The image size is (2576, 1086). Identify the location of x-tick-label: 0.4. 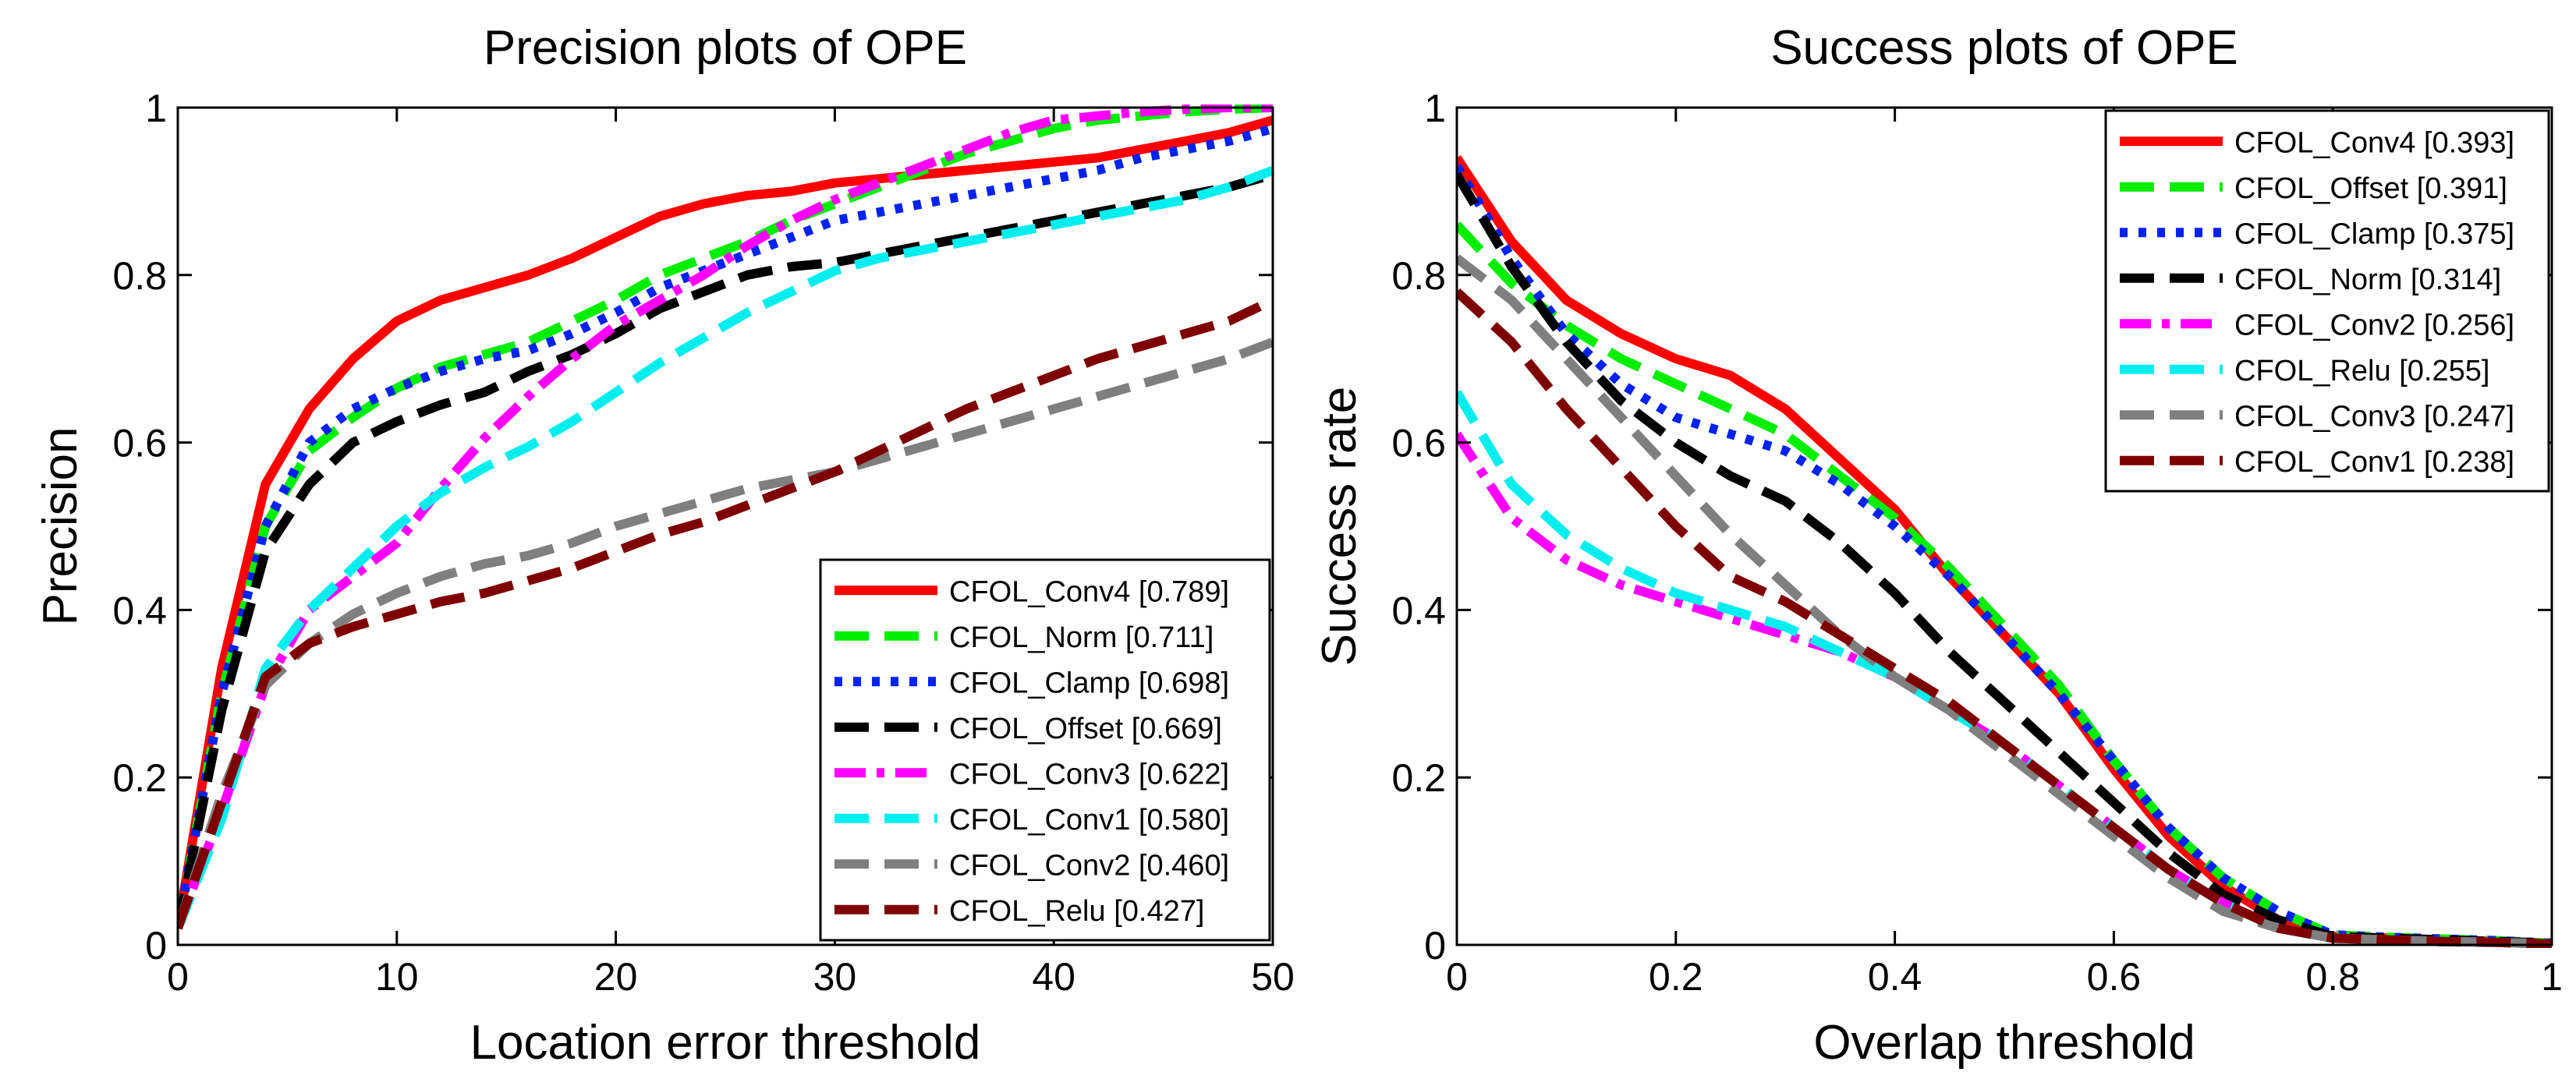
(1895, 977).